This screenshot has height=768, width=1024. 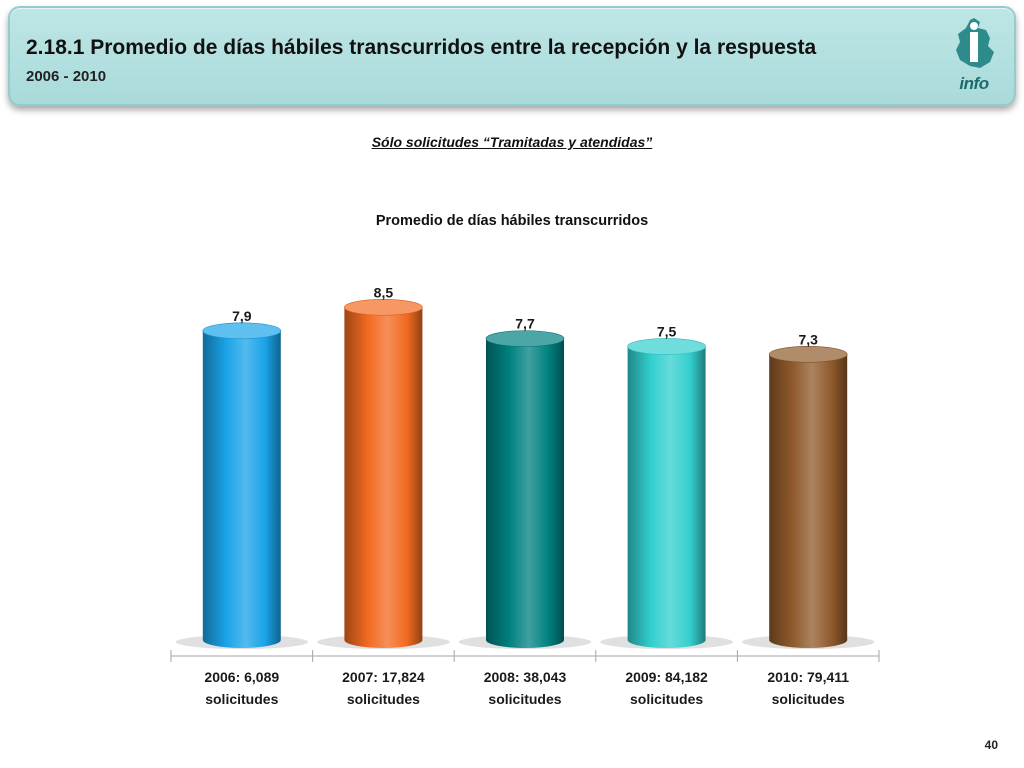 What do you see at coordinates (384, 292) in the screenshot?
I see `data-label: 8,5` at bounding box center [384, 292].